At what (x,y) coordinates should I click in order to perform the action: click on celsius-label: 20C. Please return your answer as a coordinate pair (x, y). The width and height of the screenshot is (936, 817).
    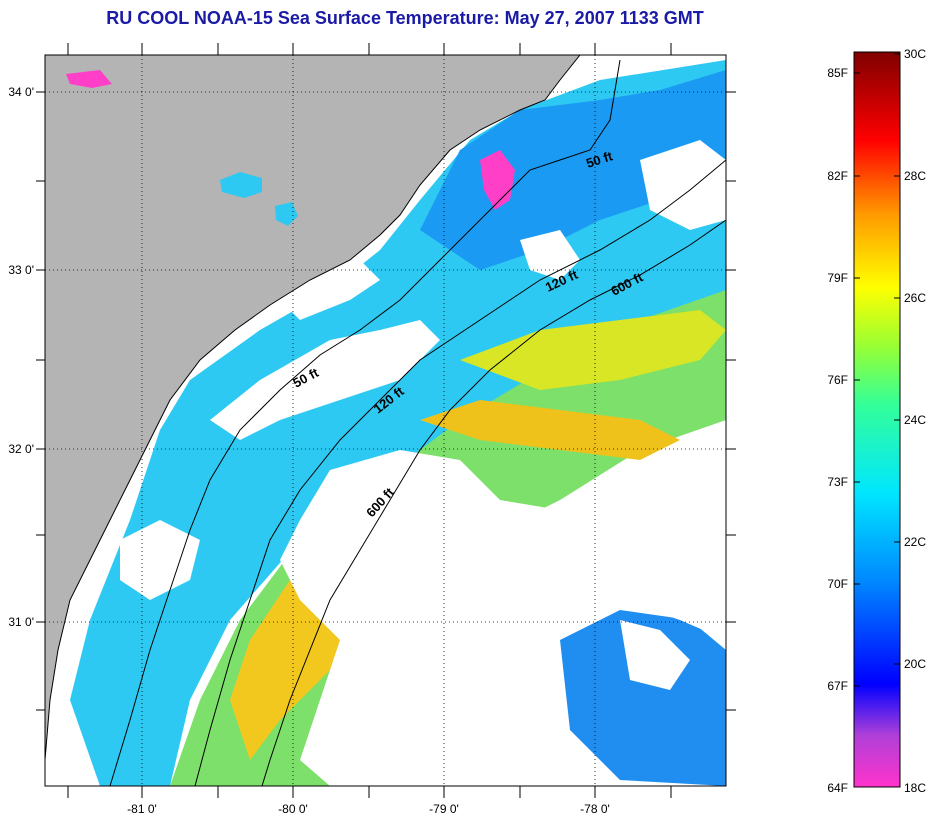
    Looking at the image, I should click on (915, 664).